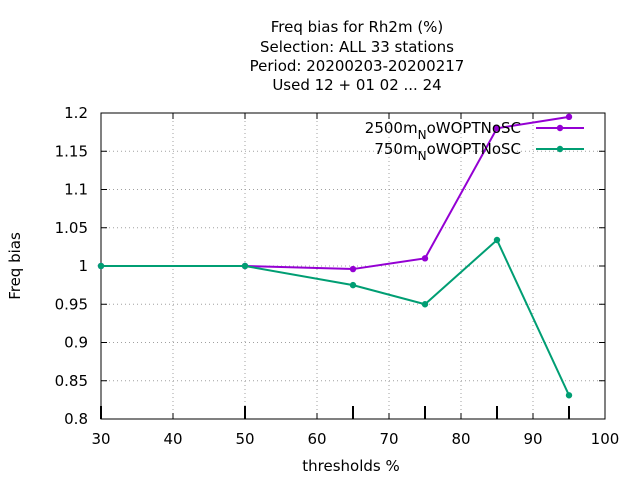 This screenshot has height=480, width=640. I want to click on y-axis-label: Freq bias, so click(15, 266).